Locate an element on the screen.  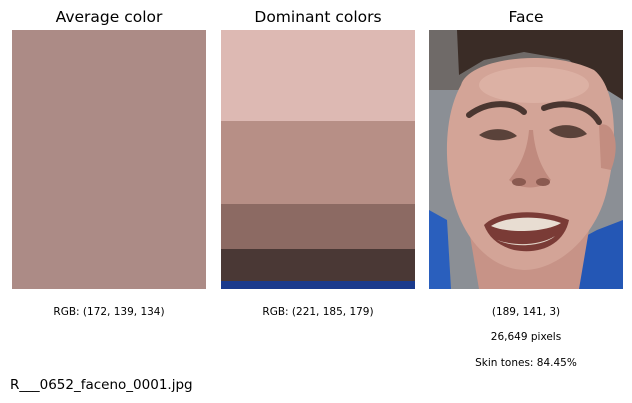
average-color-title: Average color is located at coordinates (109, 17).